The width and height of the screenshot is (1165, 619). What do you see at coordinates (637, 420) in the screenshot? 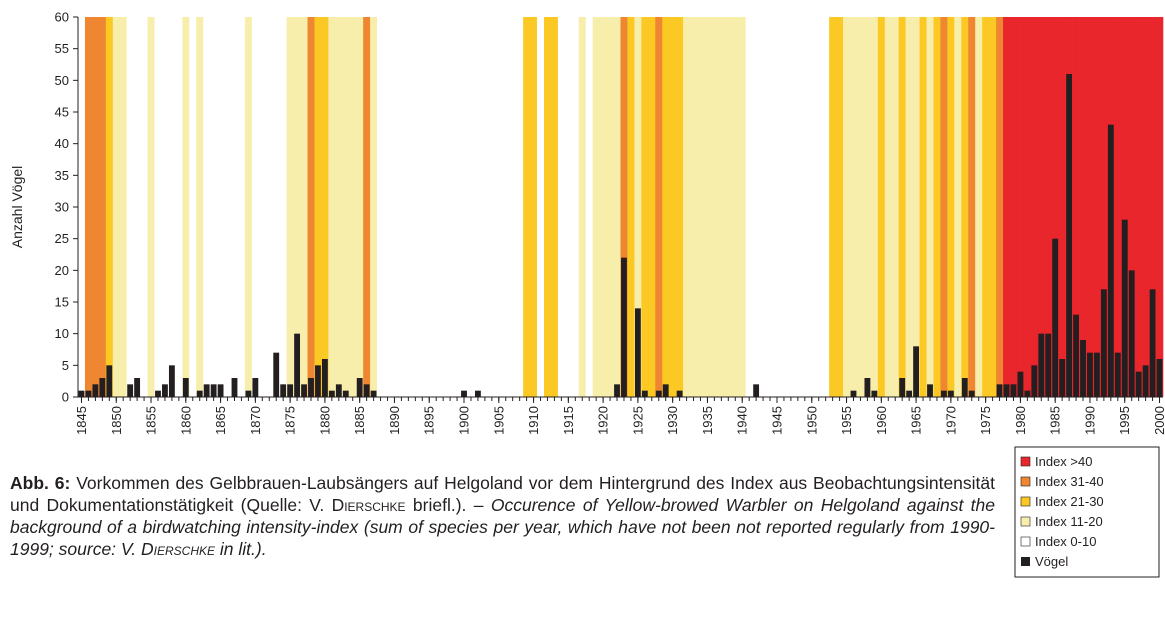
I see `x-tick-label: 1925` at bounding box center [637, 420].